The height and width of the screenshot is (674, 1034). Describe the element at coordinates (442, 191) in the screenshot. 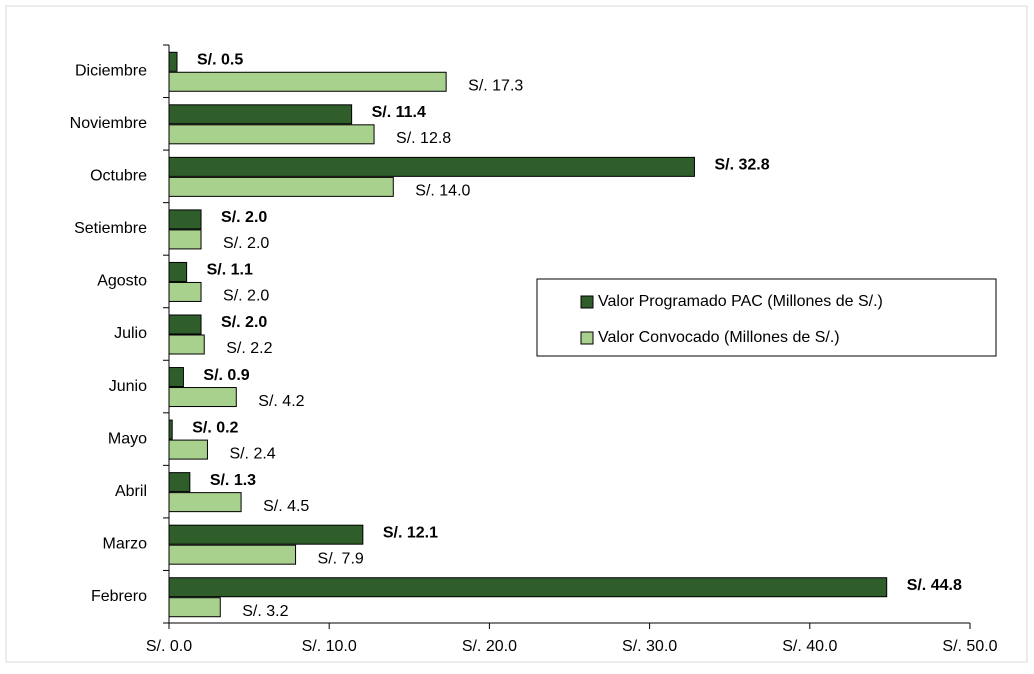

I see `value-label: S/. 14.0` at that location.